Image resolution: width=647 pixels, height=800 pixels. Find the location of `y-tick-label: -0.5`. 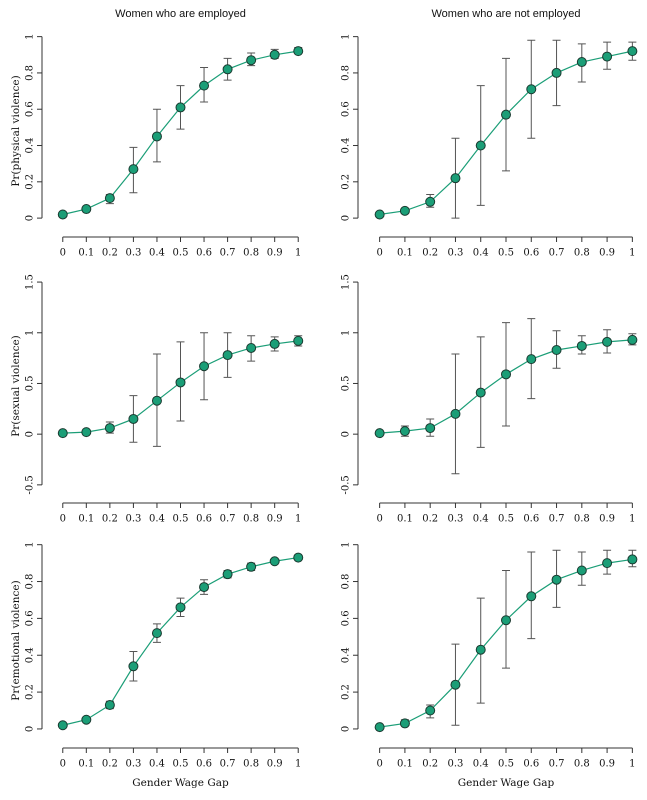

y-tick-label: -0.5 is located at coordinates (346, 484).